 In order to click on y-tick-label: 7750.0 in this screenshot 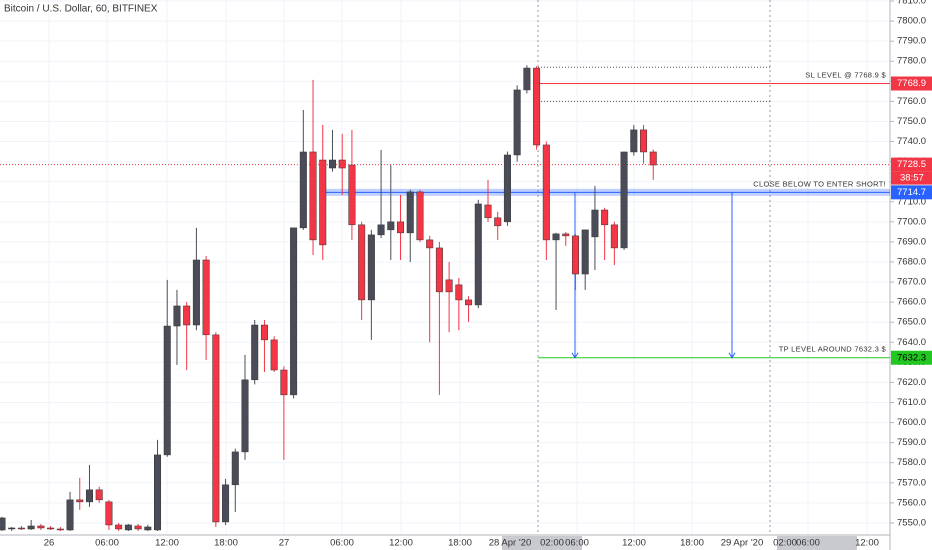, I will do `click(911, 121)`.